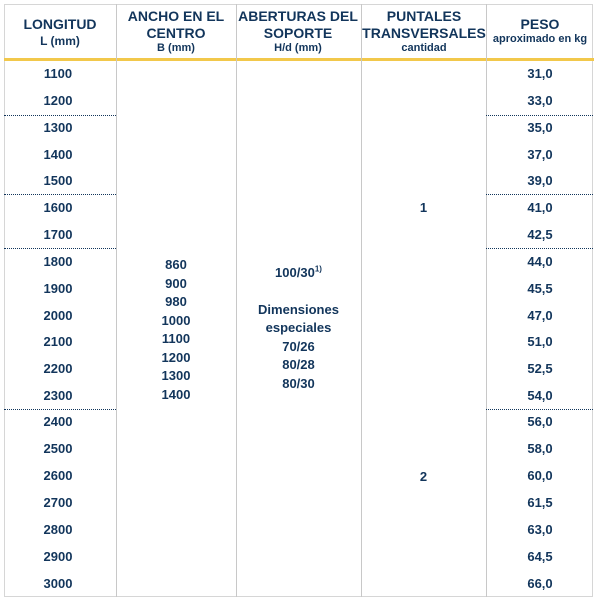 The height and width of the screenshot is (601, 596). I want to click on length-value: 1600, so click(58, 207).